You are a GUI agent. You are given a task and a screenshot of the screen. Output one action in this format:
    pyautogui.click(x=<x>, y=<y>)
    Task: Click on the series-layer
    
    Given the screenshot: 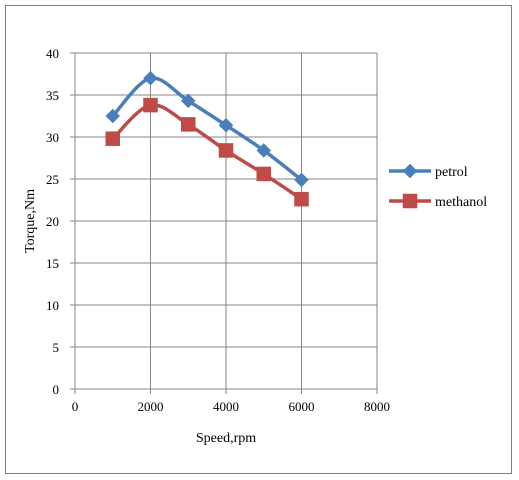 What is the action you would take?
    pyautogui.click(x=207, y=138)
    